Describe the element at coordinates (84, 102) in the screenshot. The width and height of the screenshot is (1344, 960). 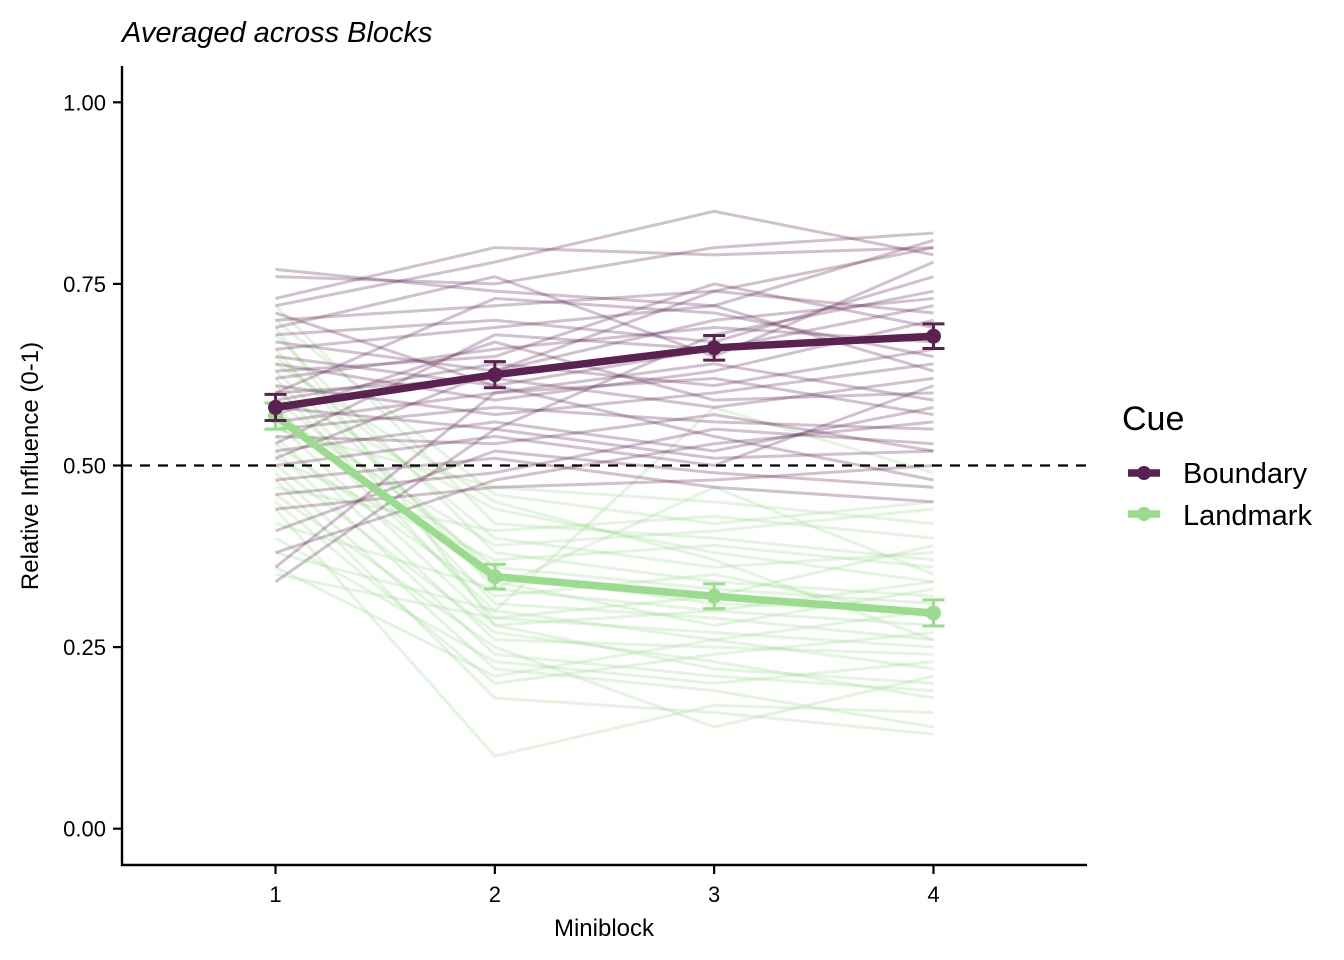
I see `y-tick-label: 1.00` at that location.